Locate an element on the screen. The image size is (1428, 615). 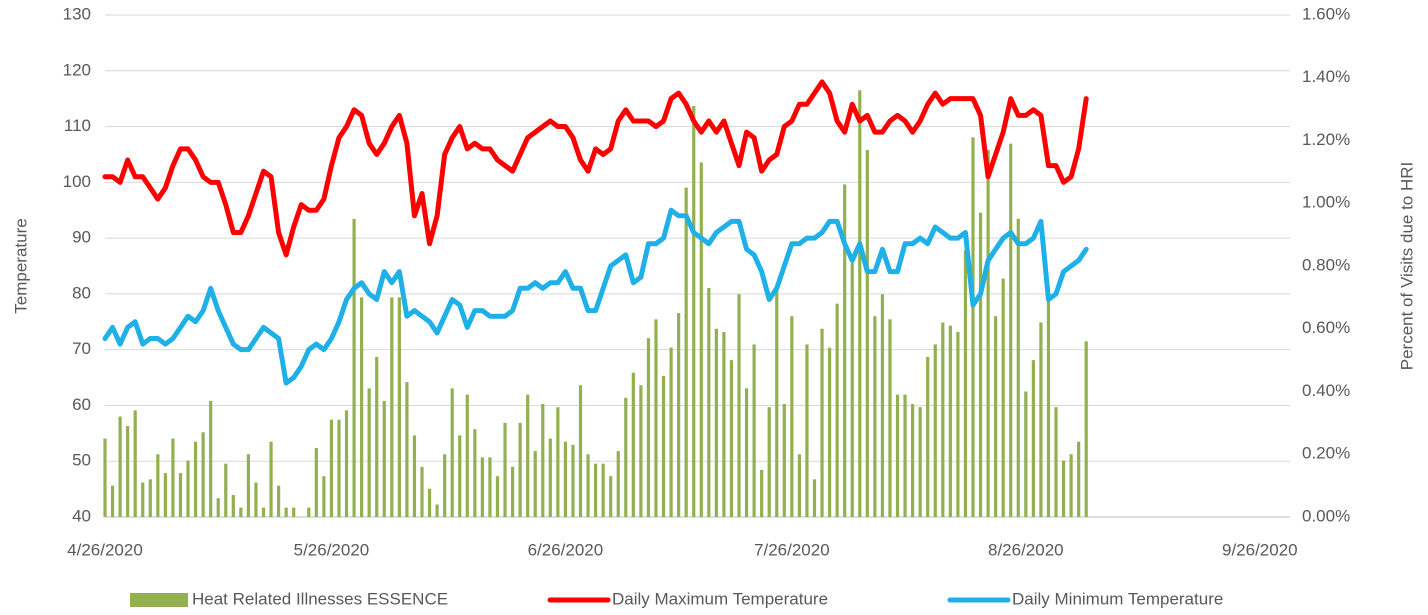
y2-tick-label: 0.00% is located at coordinates (1326, 515).